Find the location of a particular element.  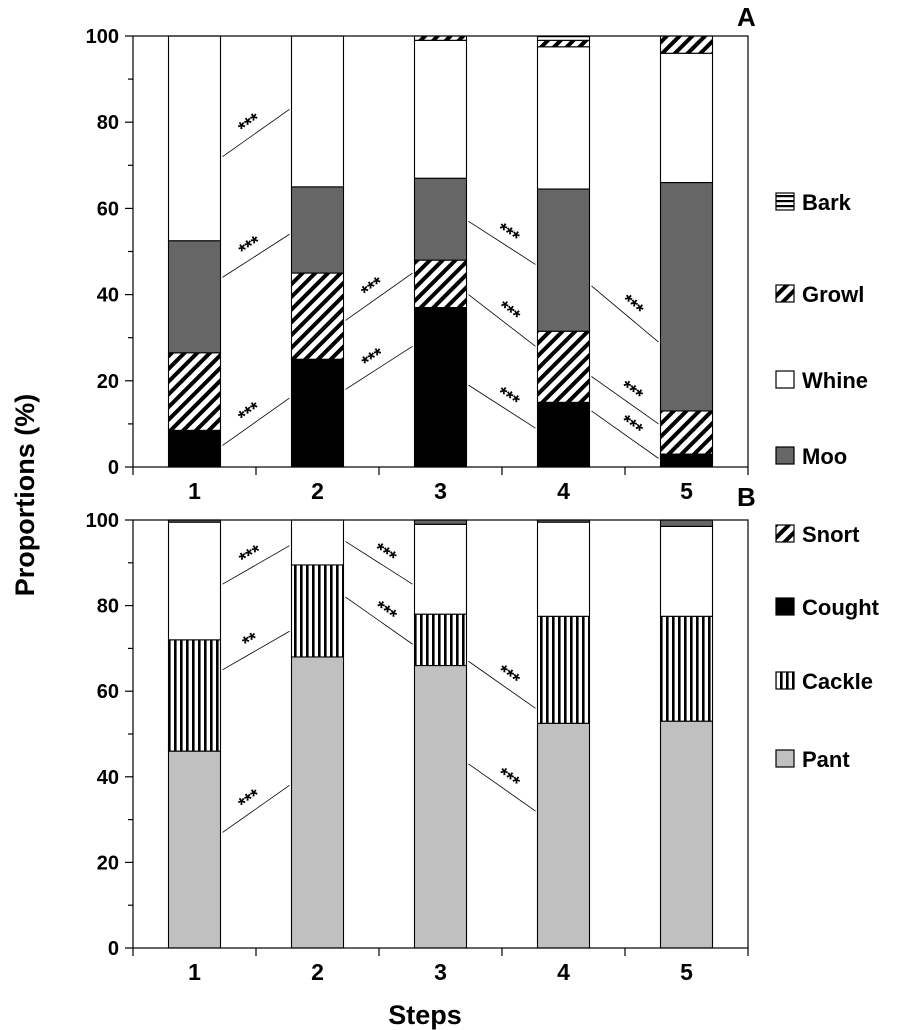

annotation-label-a-1: *** is located at coordinates (250, 247).